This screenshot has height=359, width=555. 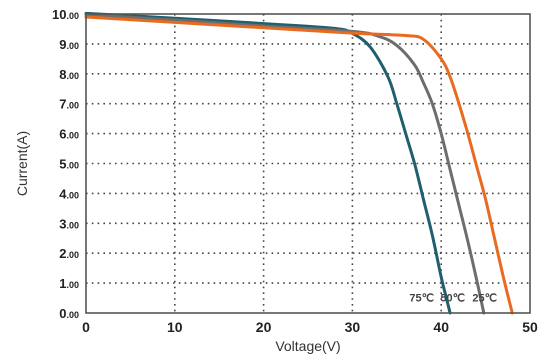 I want to click on x-tick-label-5: 50, so click(x=530, y=327).